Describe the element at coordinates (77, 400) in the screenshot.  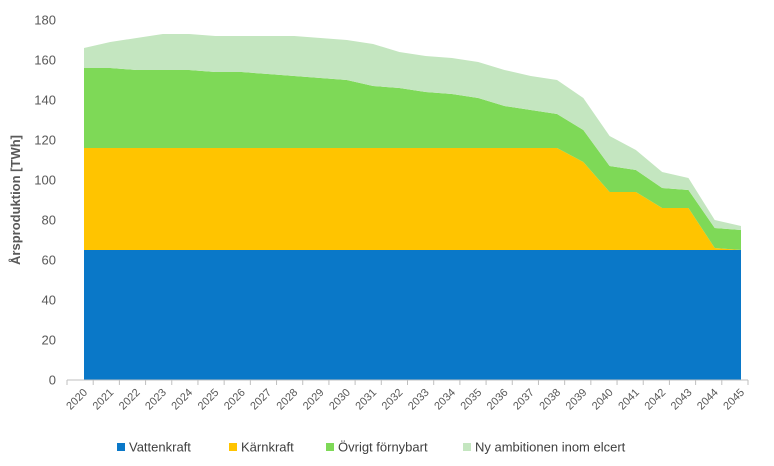
I see `x-tick-label: 2020` at that location.